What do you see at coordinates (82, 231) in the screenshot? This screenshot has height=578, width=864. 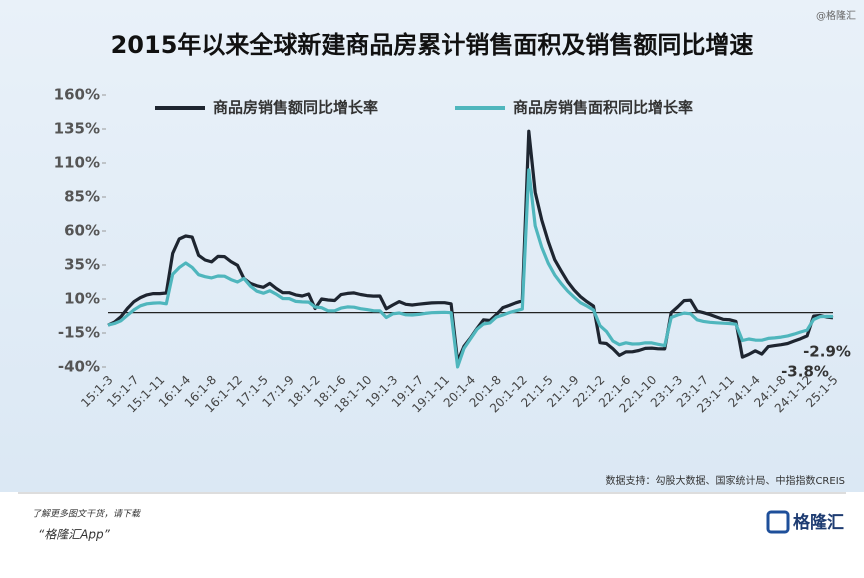 I see `y-tick-label: 60%` at bounding box center [82, 231].